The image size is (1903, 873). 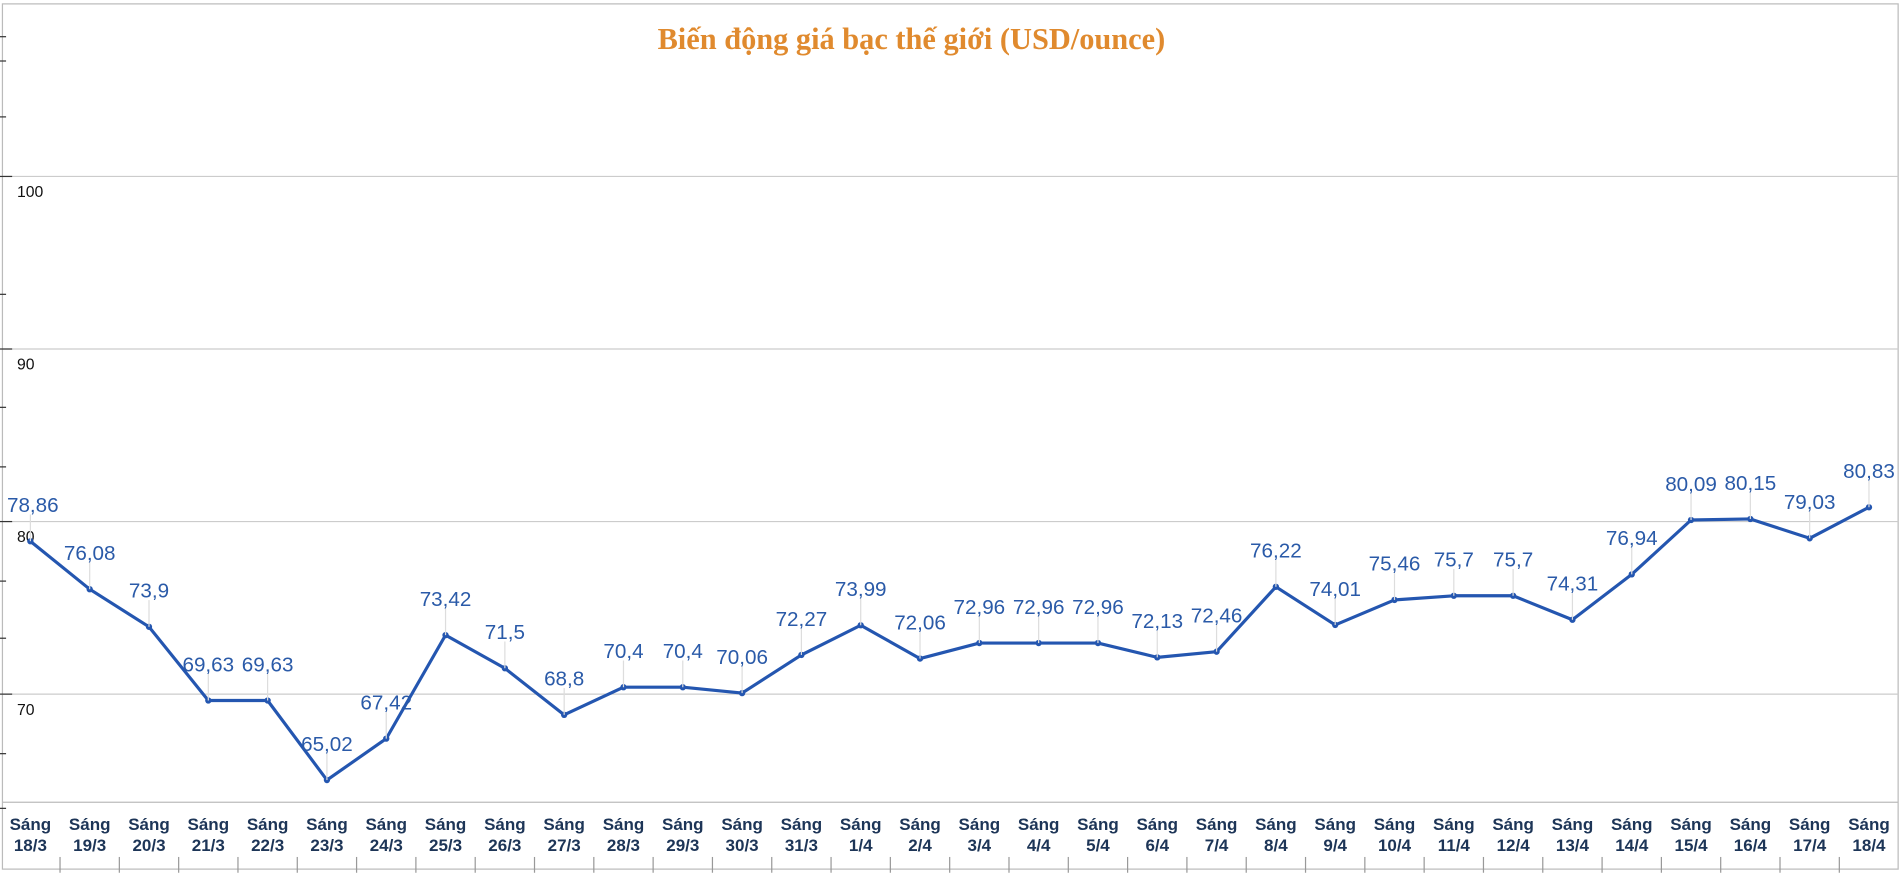 What do you see at coordinates (1276, 845) in the screenshot?
I see `x-tick-label: 8/4` at bounding box center [1276, 845].